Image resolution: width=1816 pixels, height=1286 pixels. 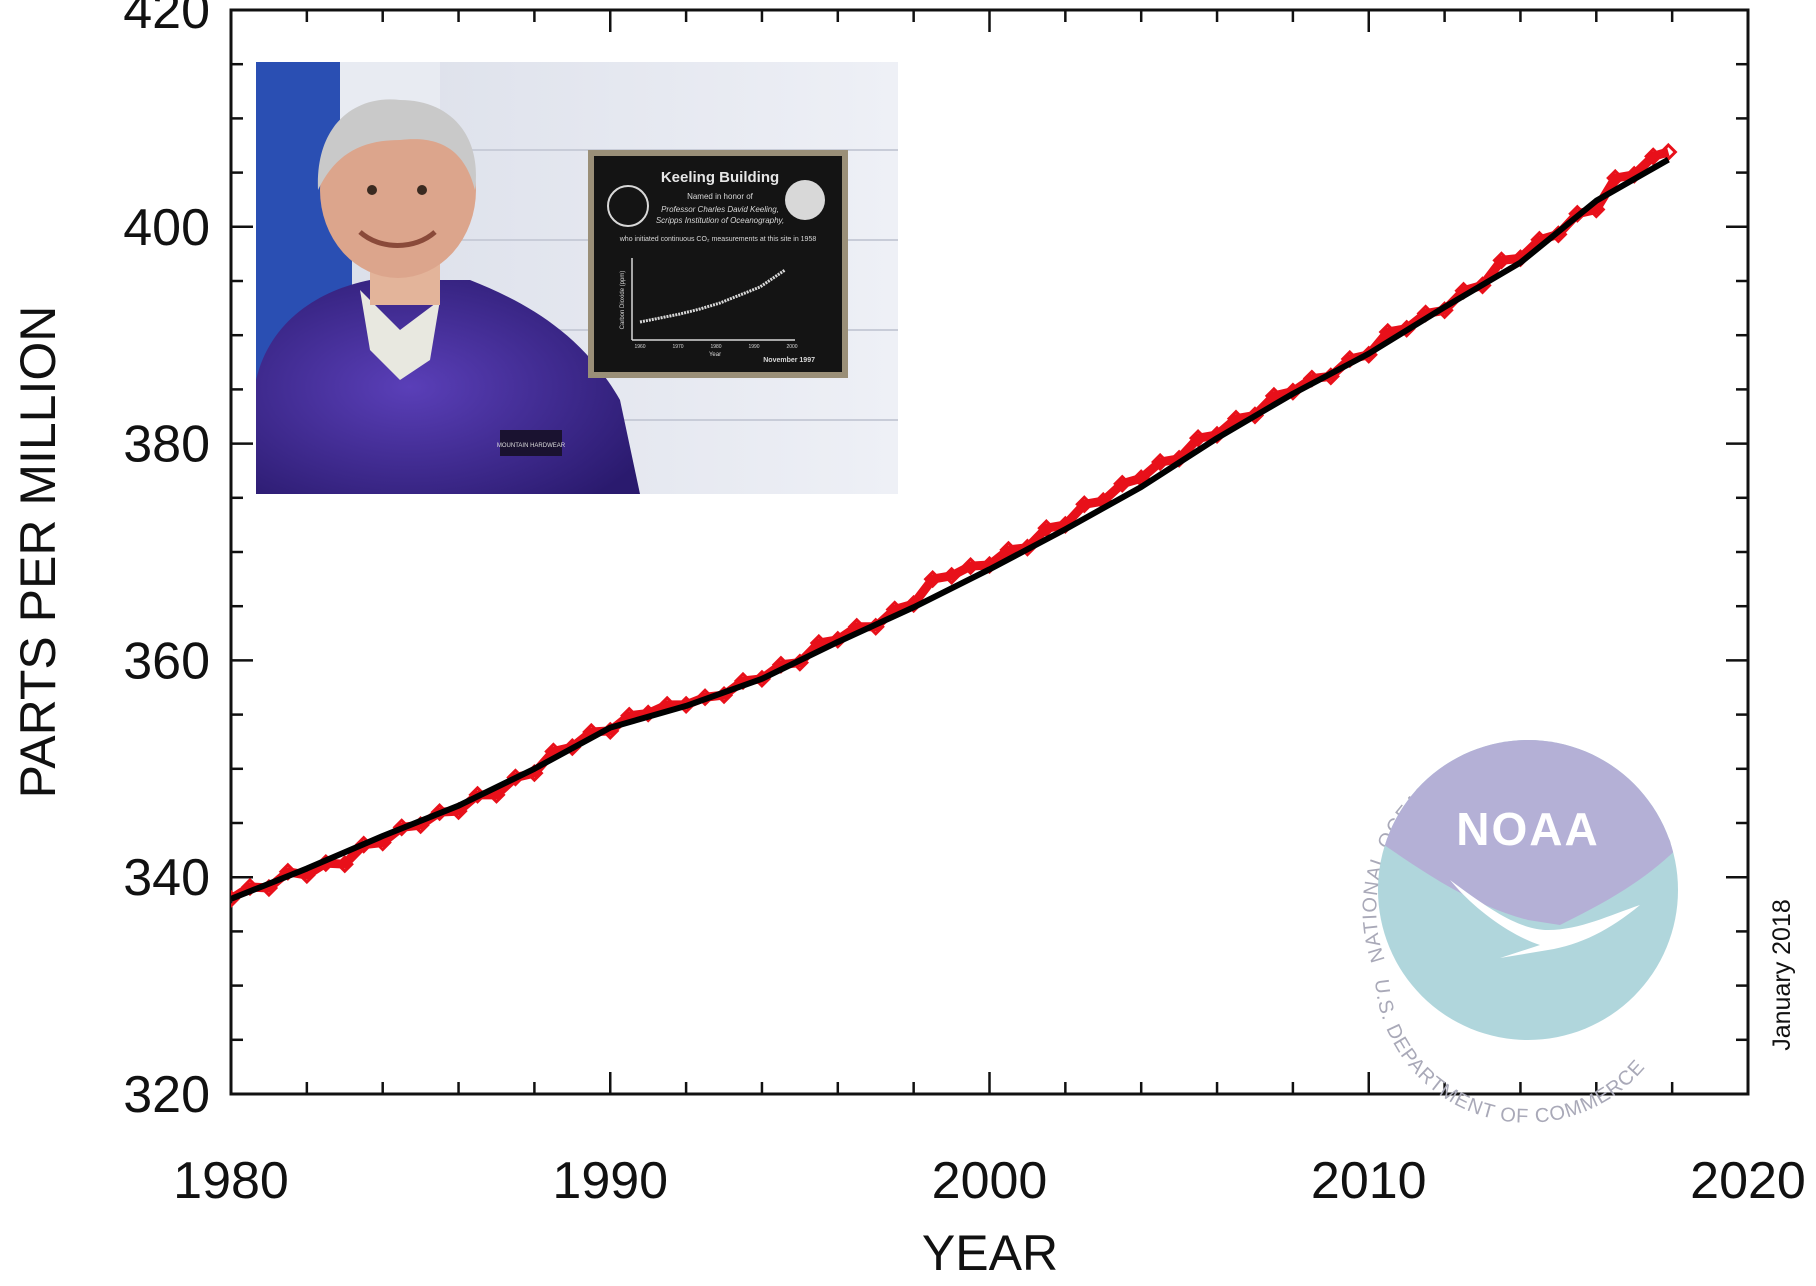 What do you see at coordinates (1782, 975) in the screenshot?
I see `date-stamp: January 2018` at bounding box center [1782, 975].